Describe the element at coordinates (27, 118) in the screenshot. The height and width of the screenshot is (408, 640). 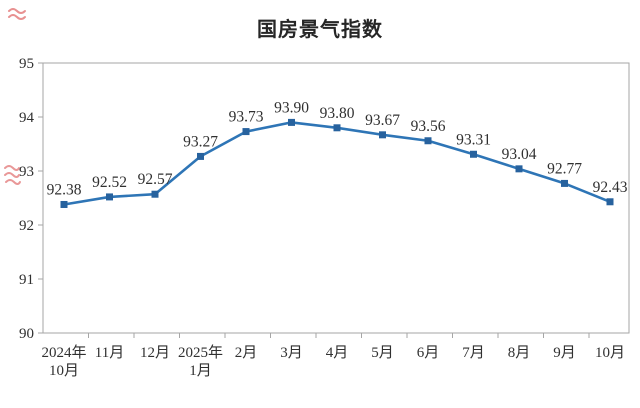
I see `y-axis-label: 94` at that location.